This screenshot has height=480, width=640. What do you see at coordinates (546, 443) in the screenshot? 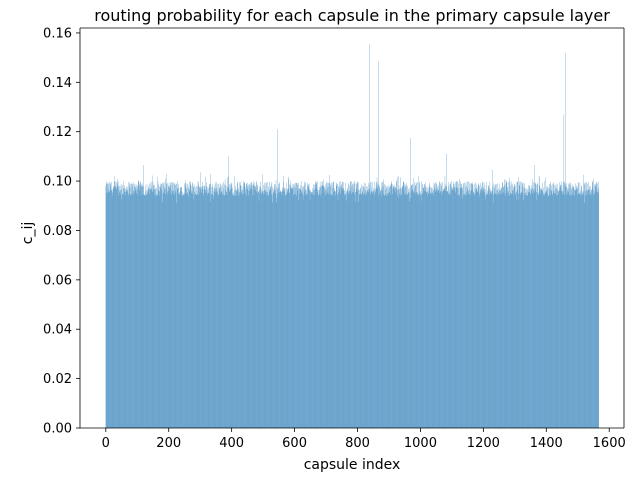
I see `x-tick-label: 1400` at bounding box center [546, 443].